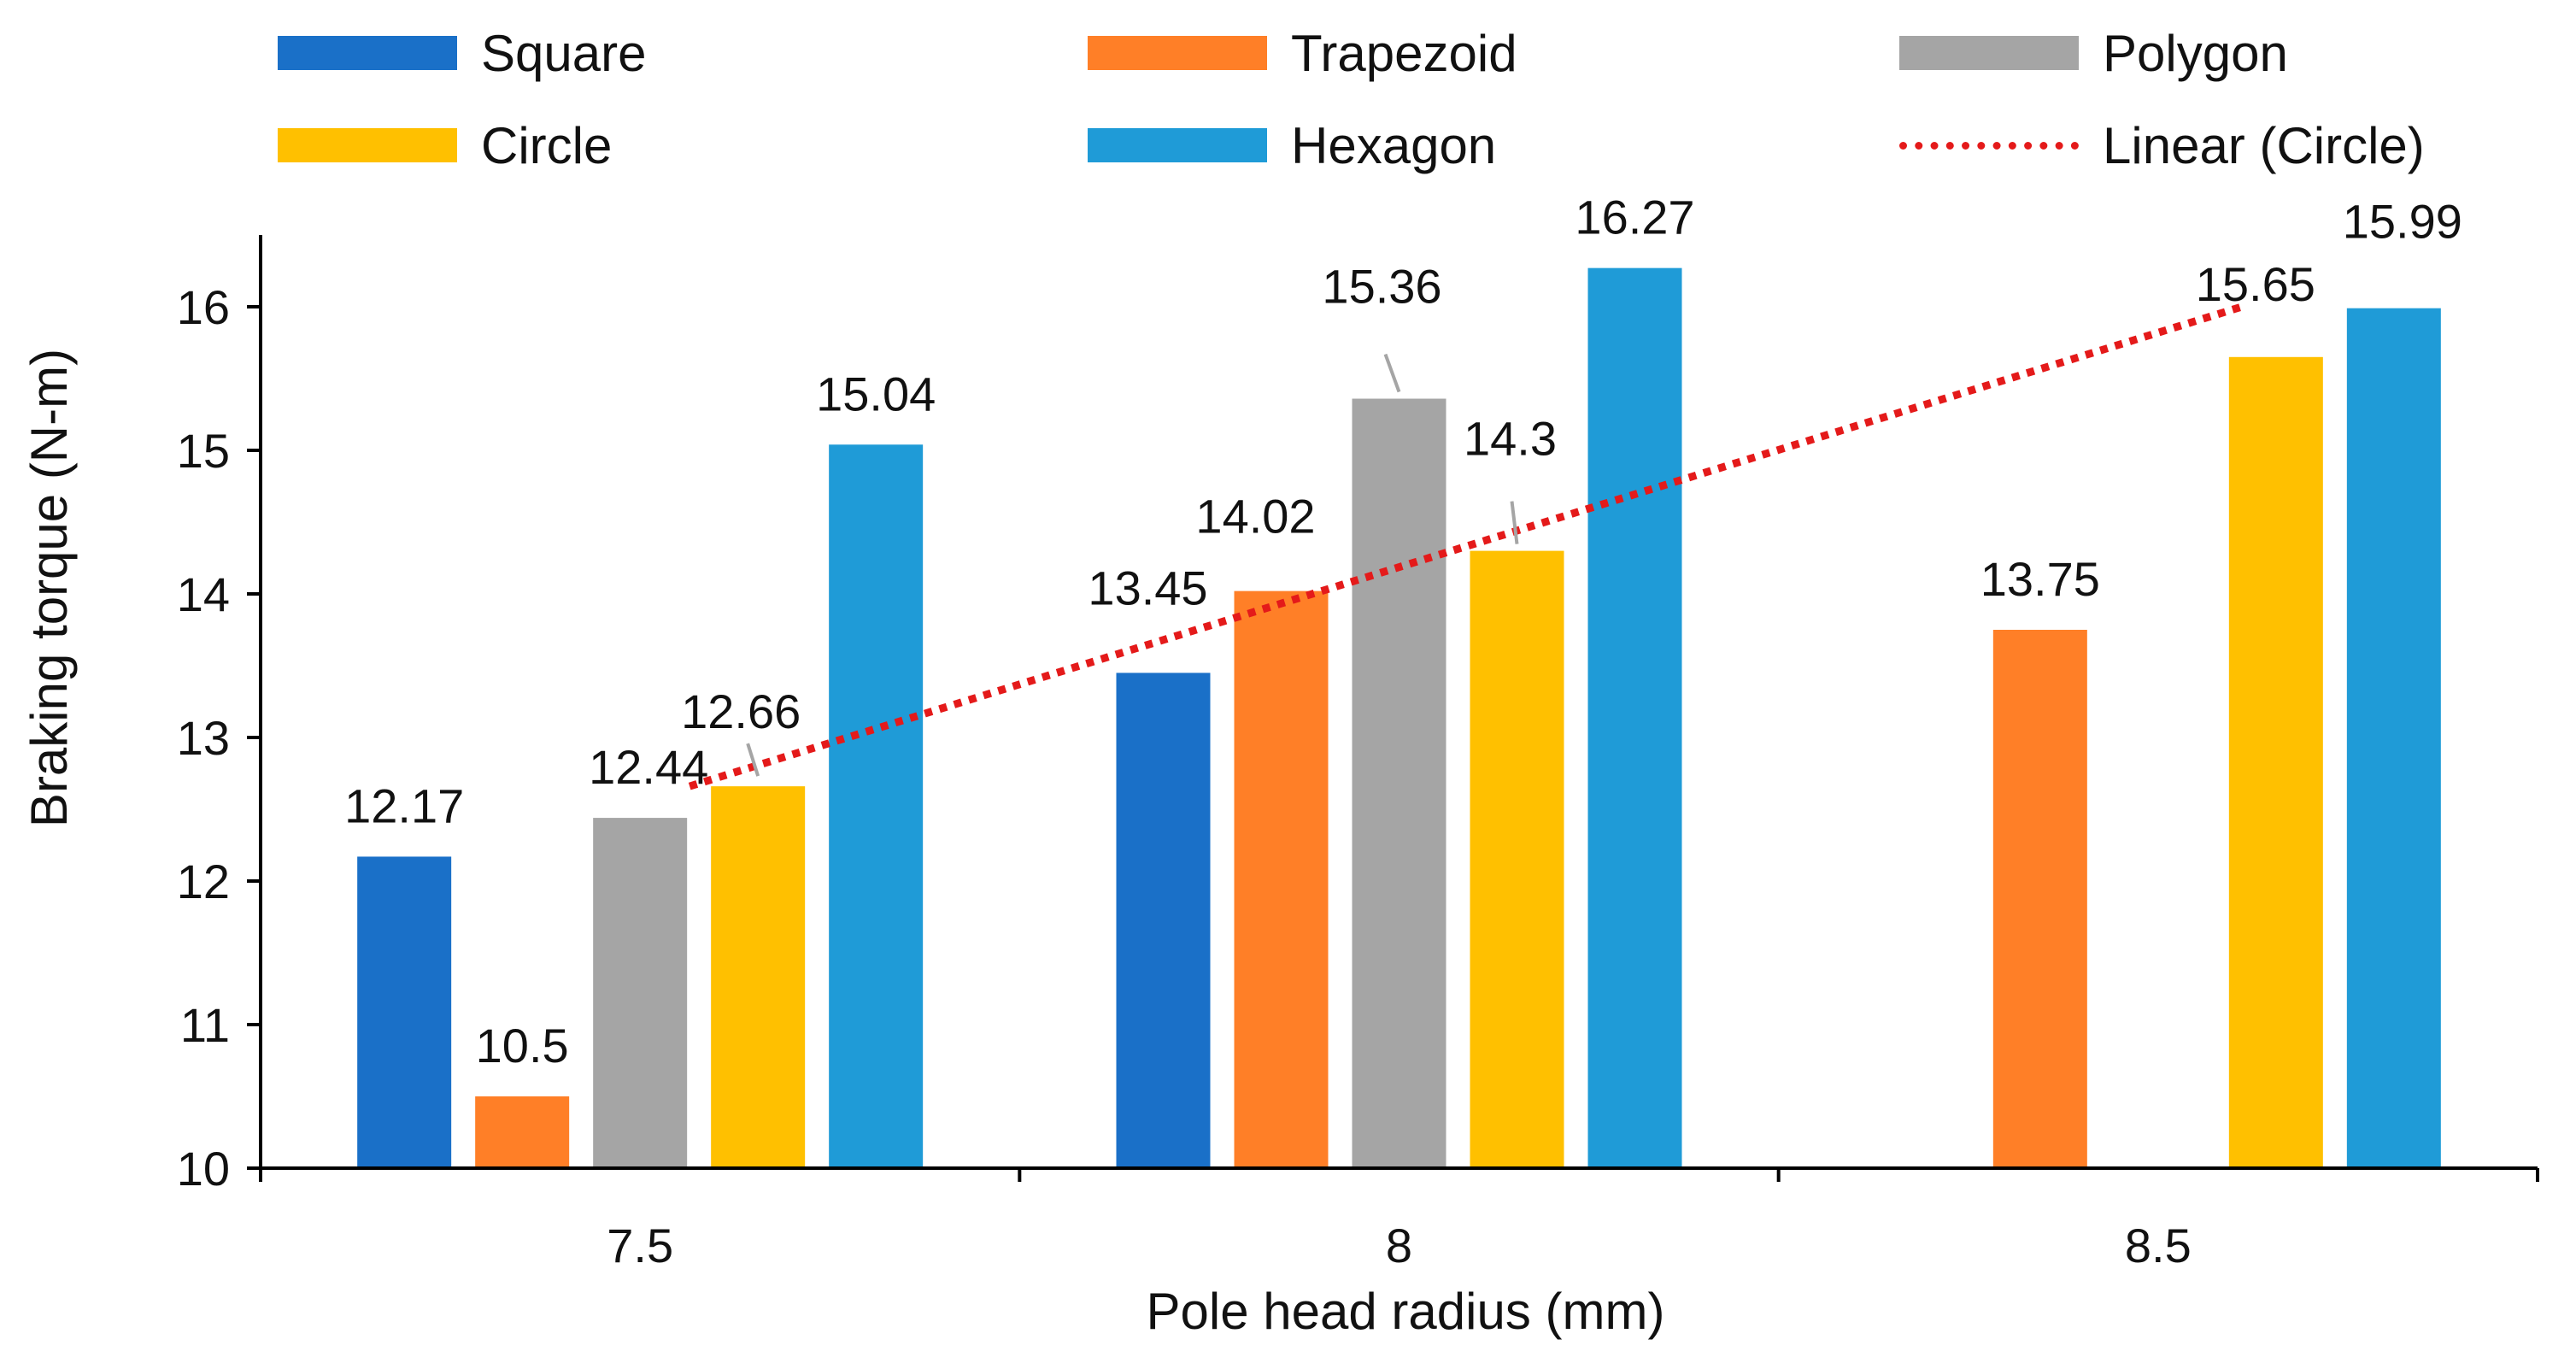 The height and width of the screenshot is (1363, 2576). Describe the element at coordinates (2255, 284) in the screenshot. I see `data-label-circle-8-5: 15.65` at that location.